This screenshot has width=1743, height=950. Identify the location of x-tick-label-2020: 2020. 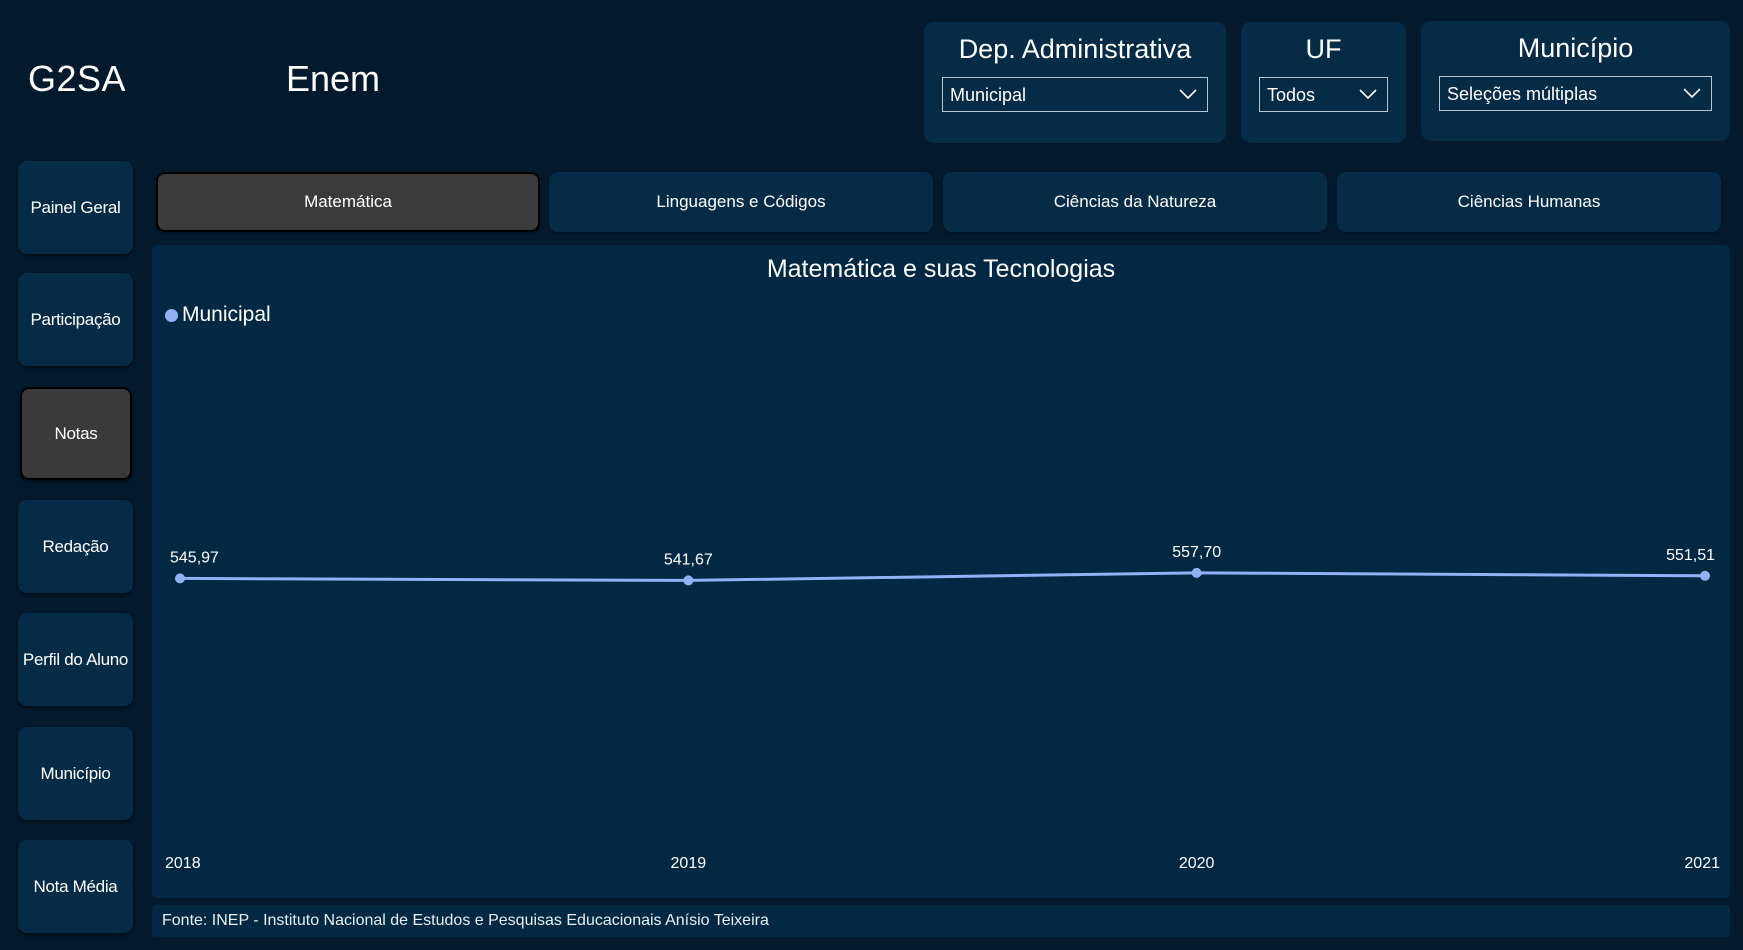
(1197, 863).